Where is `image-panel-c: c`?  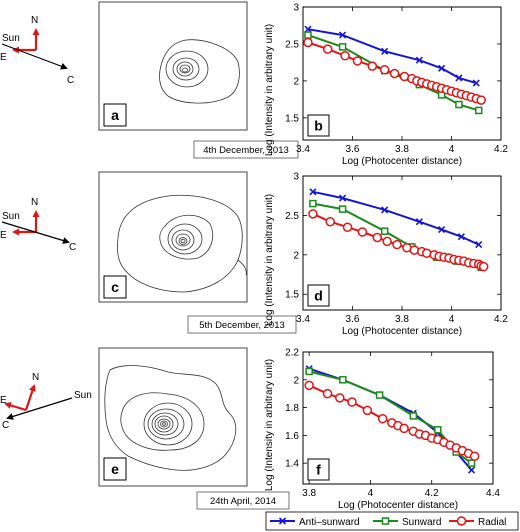 image-panel-c: c is located at coordinates (173, 237).